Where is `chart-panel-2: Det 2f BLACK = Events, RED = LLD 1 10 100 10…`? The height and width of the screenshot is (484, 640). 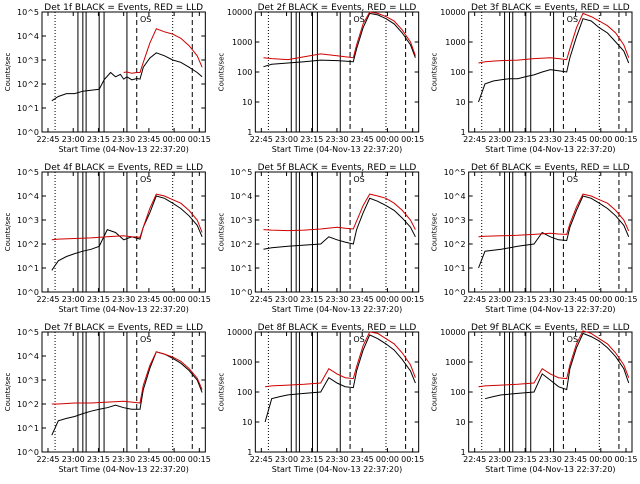
chart-panel-2: Det 2f BLACK = Events, RED = LLD 1 10 100 10… is located at coordinates (320, 78).